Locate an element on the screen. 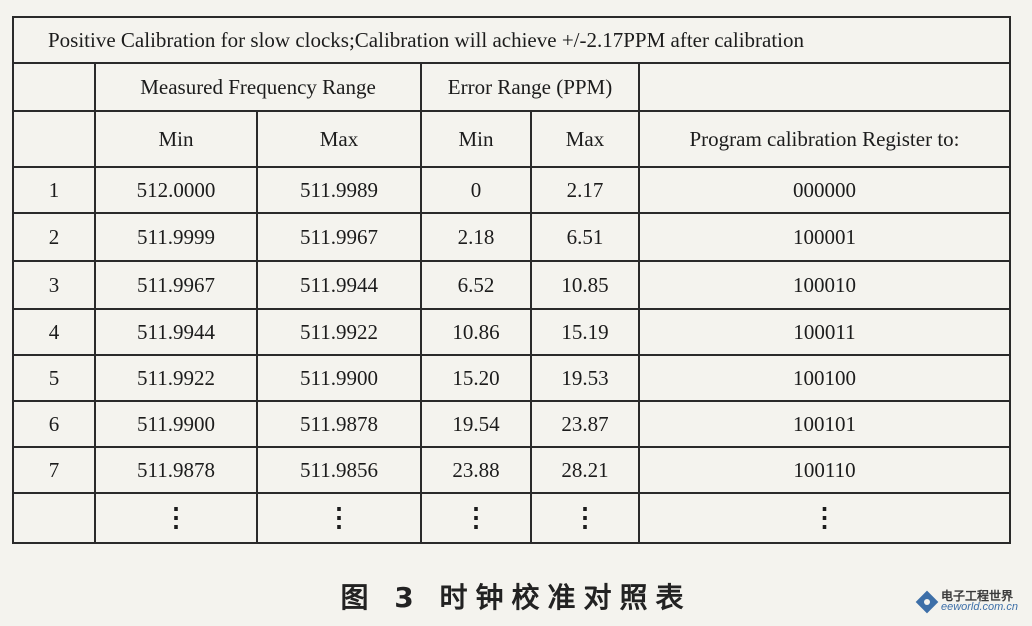 This screenshot has width=1032, height=626. err-max-cell: 19.53 is located at coordinates (585, 378).